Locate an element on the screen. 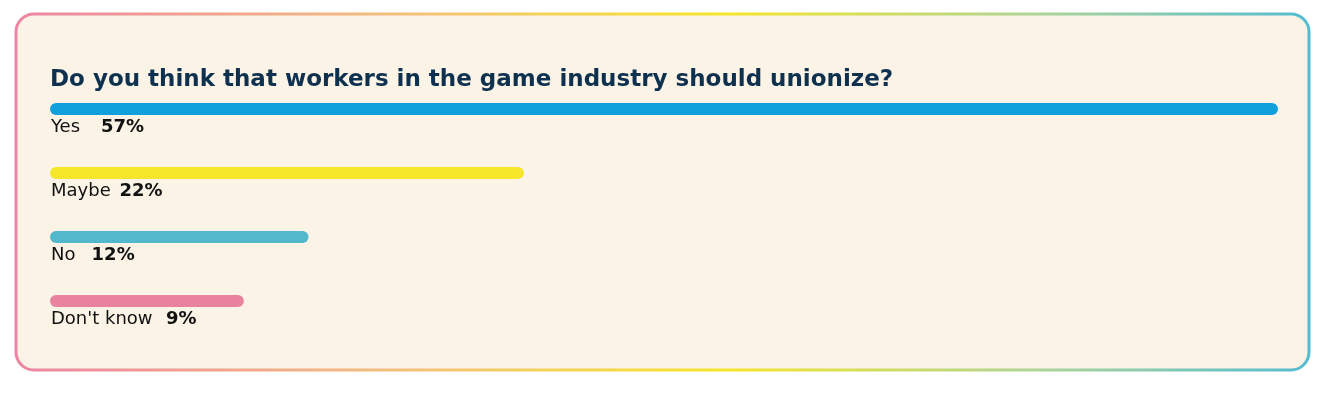  data-label: 9% is located at coordinates (181, 317).